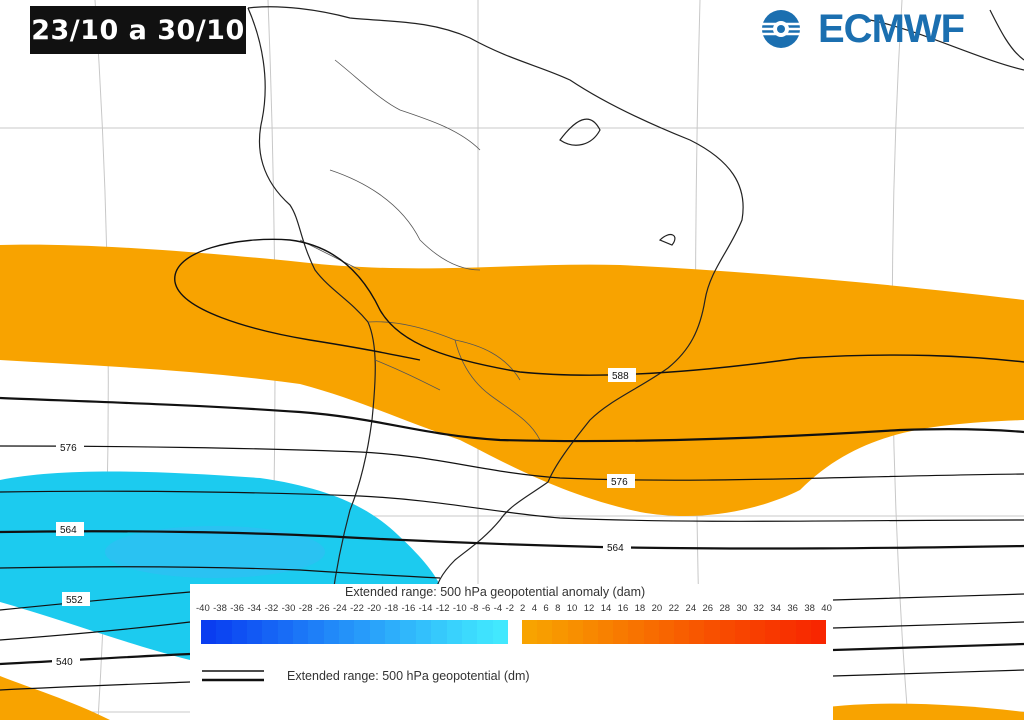 This screenshot has height=720, width=1024. What do you see at coordinates (374, 608) in the screenshot?
I see `legend-tick-label: -20` at bounding box center [374, 608].